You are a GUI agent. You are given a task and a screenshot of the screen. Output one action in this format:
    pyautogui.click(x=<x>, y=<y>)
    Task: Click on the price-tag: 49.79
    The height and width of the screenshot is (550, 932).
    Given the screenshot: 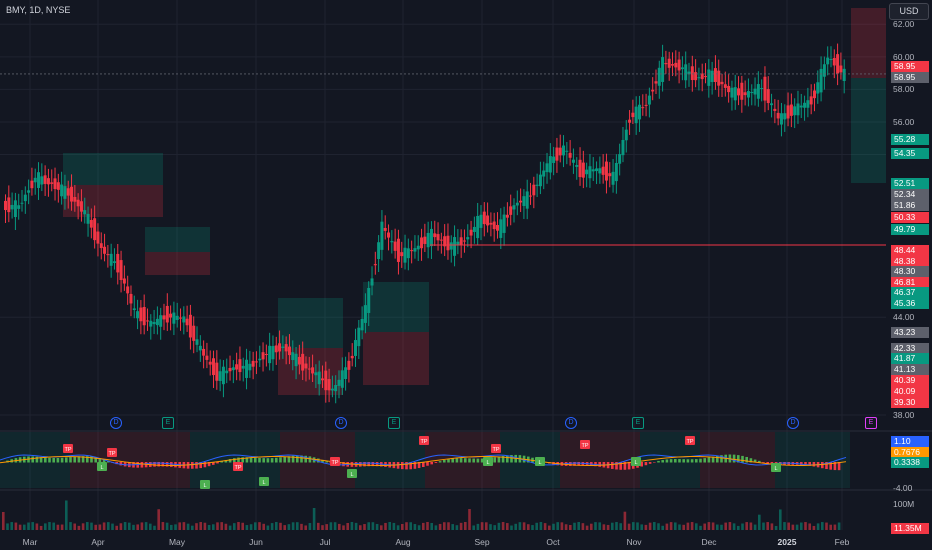 What is the action you would take?
    pyautogui.click(x=910, y=229)
    